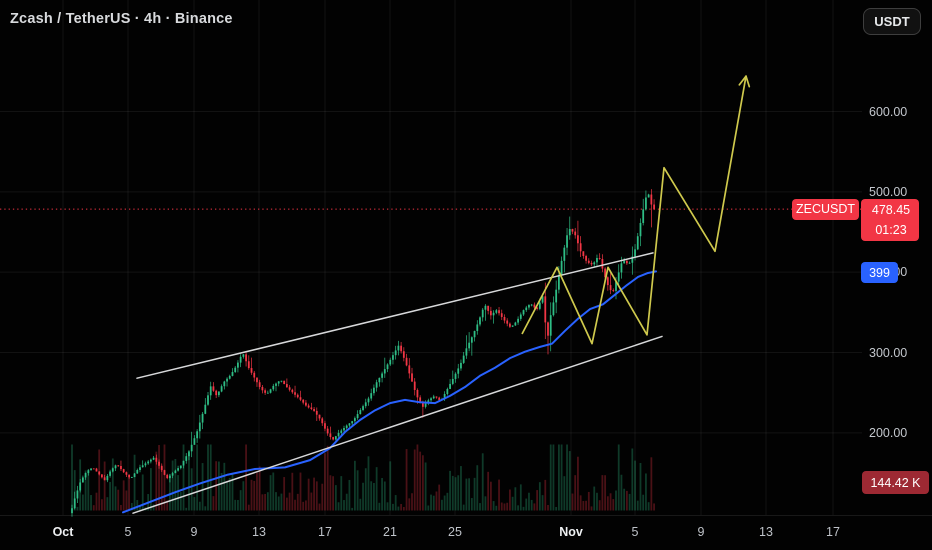 This screenshot has height=550, width=932. What do you see at coordinates (888, 111) in the screenshot?
I see `price-tick-label: 600.00` at bounding box center [888, 111].